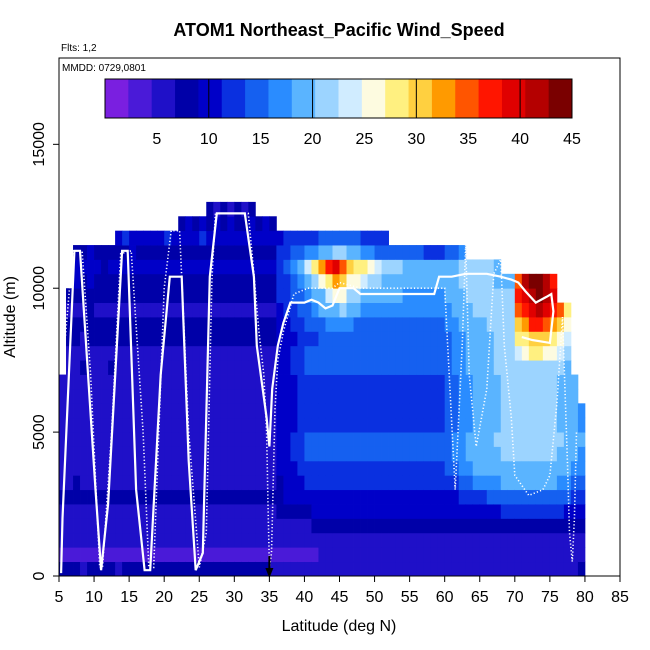 This screenshot has height=650, width=650. I want to click on colorbar-tick-label: 25, so click(365, 139).